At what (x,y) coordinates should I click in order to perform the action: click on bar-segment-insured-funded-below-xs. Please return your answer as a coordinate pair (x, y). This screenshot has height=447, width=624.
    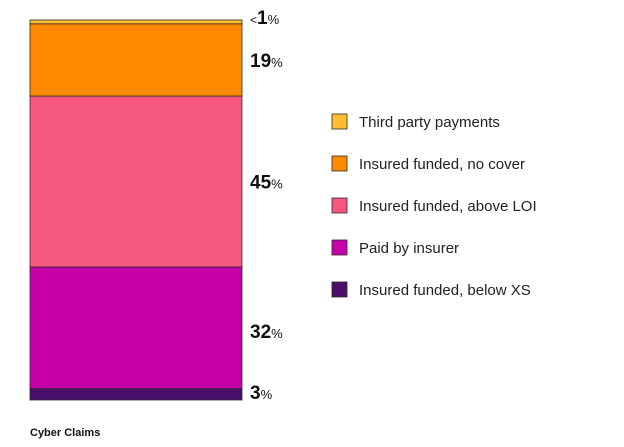
    Looking at the image, I should click on (136, 394).